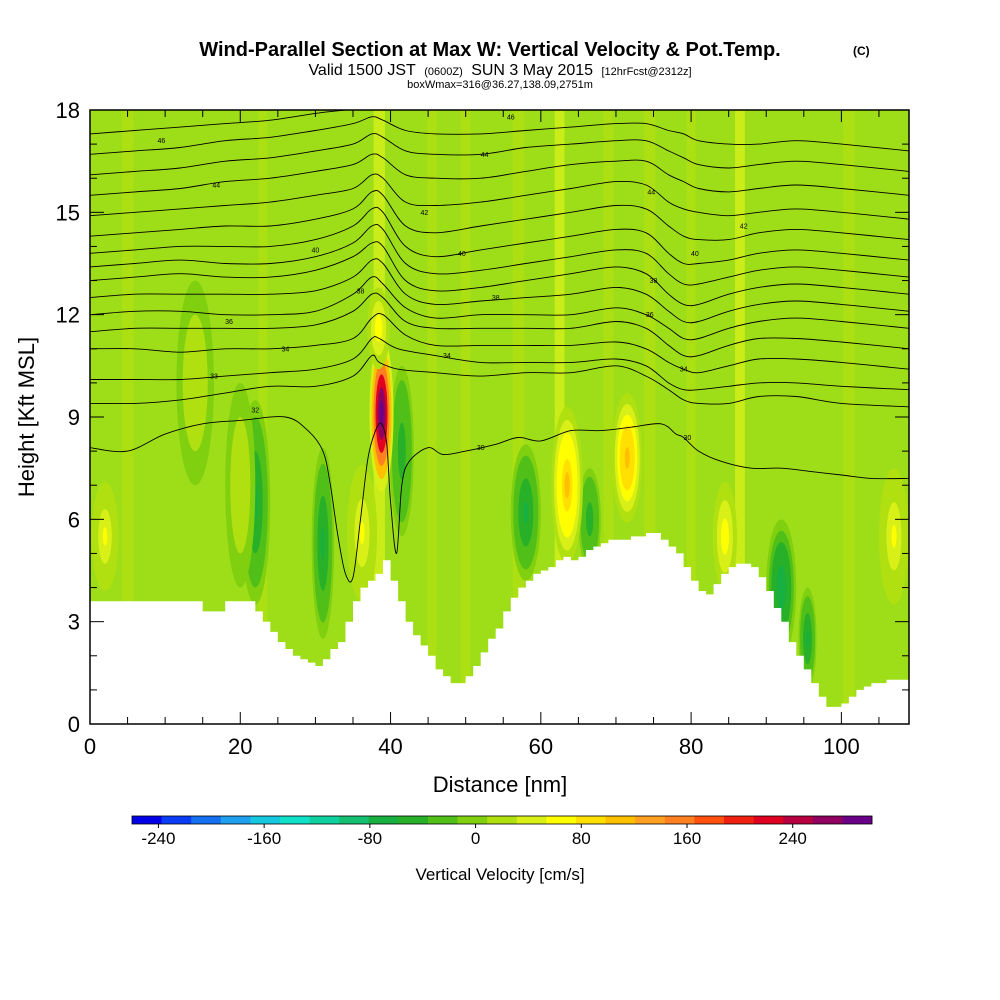 This screenshot has height=1000, width=1000. What do you see at coordinates (229, 322) in the screenshot?
I see `theta-contour-label: 36` at bounding box center [229, 322].